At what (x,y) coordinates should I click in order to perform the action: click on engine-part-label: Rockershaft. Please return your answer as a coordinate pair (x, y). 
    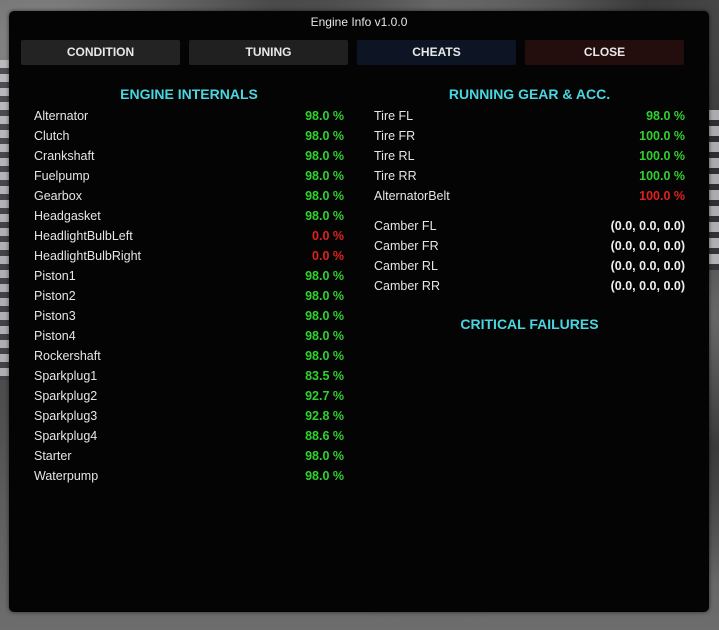
    Looking at the image, I should click on (67, 356).